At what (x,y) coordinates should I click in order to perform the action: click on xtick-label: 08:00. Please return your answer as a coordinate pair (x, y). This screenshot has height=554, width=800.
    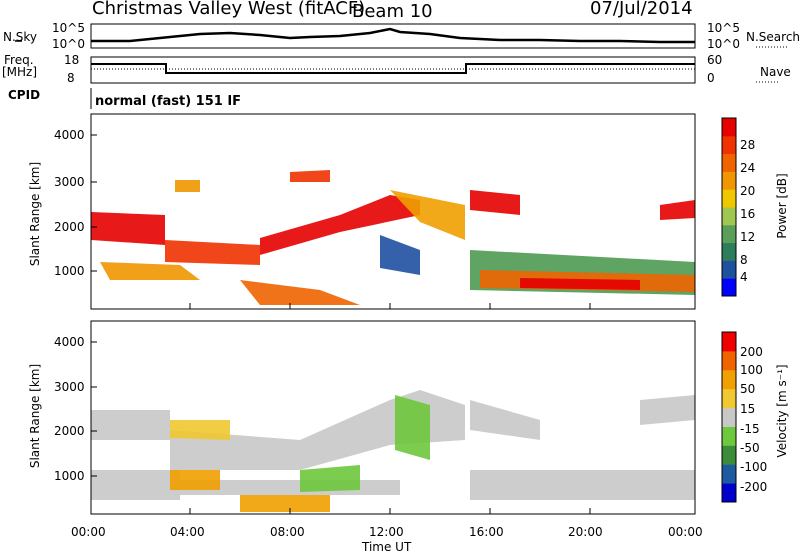
    Looking at the image, I should click on (287, 532).